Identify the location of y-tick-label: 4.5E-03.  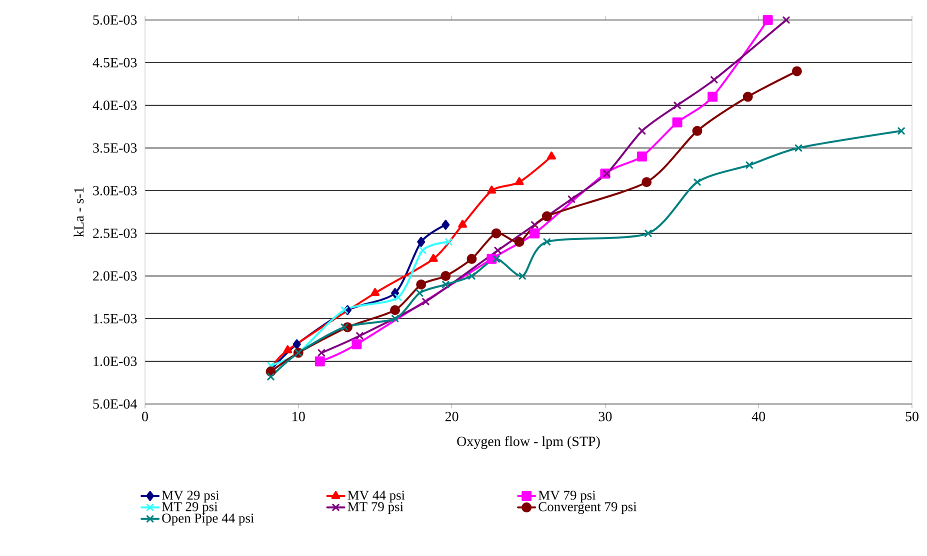
(114, 63).